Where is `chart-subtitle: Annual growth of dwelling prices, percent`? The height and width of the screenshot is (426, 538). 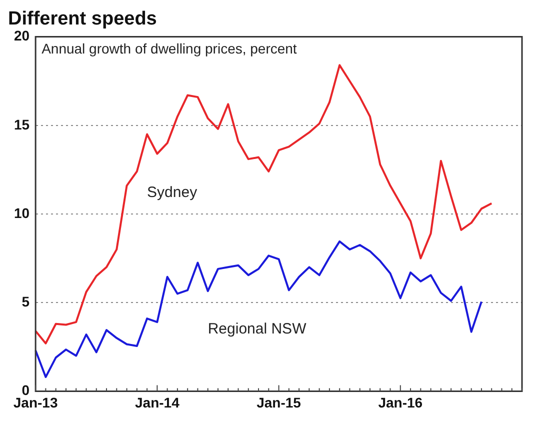
chart-subtitle: Annual growth of dwelling prices, percent is located at coordinates (169, 48).